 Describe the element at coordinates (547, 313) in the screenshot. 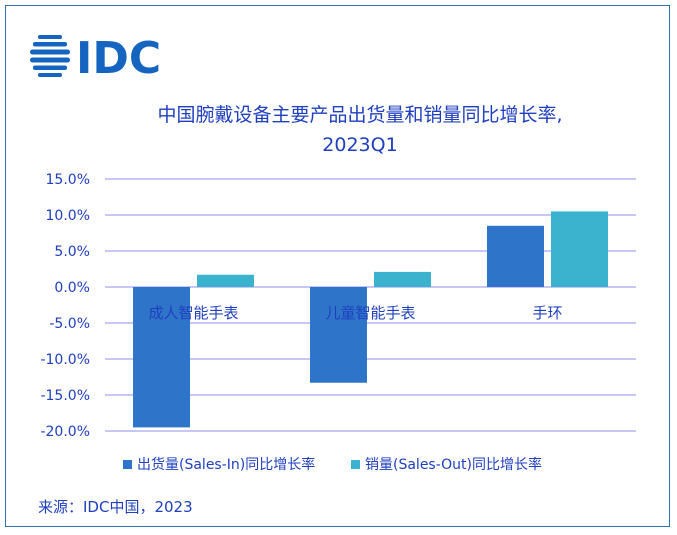

I see `category-label: 手环` at that location.